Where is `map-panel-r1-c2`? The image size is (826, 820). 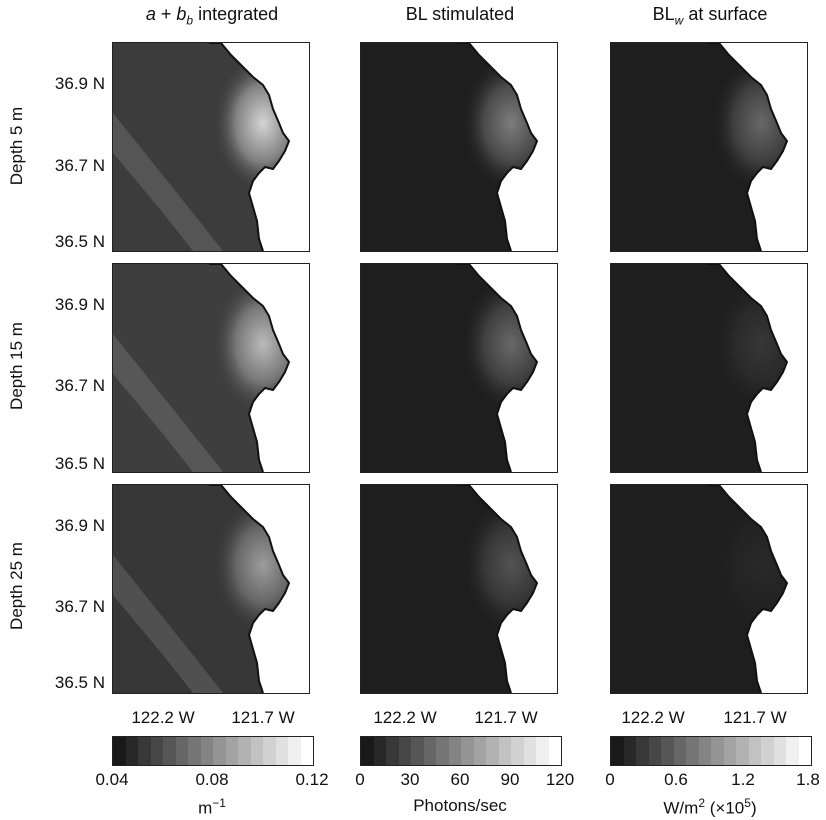
map-panel-r1-c2 is located at coordinates (459, 147).